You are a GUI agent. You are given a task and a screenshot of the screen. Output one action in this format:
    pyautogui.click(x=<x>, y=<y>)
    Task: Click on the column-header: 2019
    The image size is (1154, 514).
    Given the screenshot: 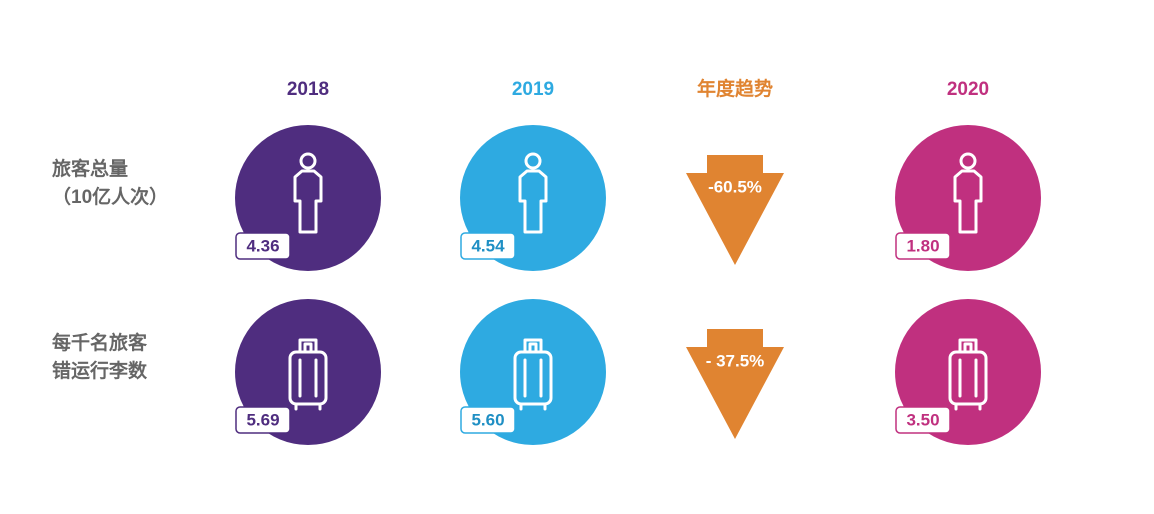 What is the action you would take?
    pyautogui.click(x=533, y=89)
    